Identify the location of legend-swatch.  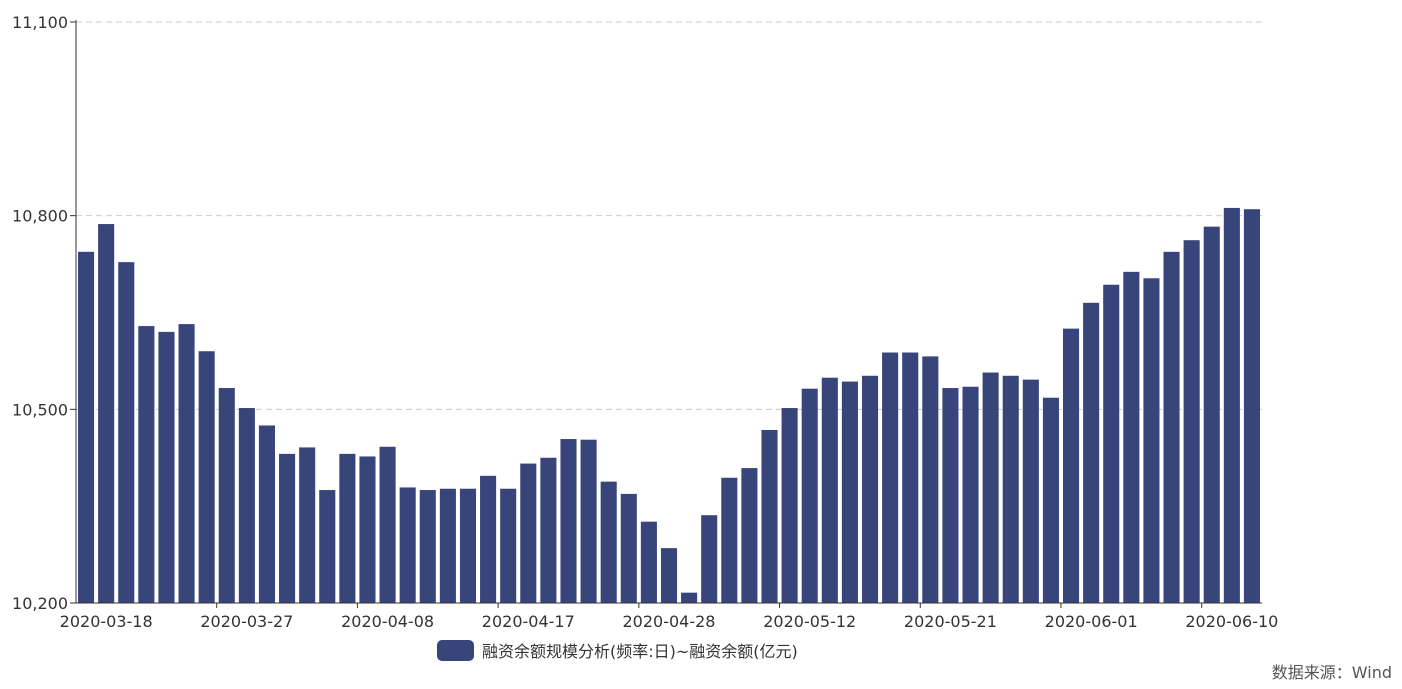
(455, 650).